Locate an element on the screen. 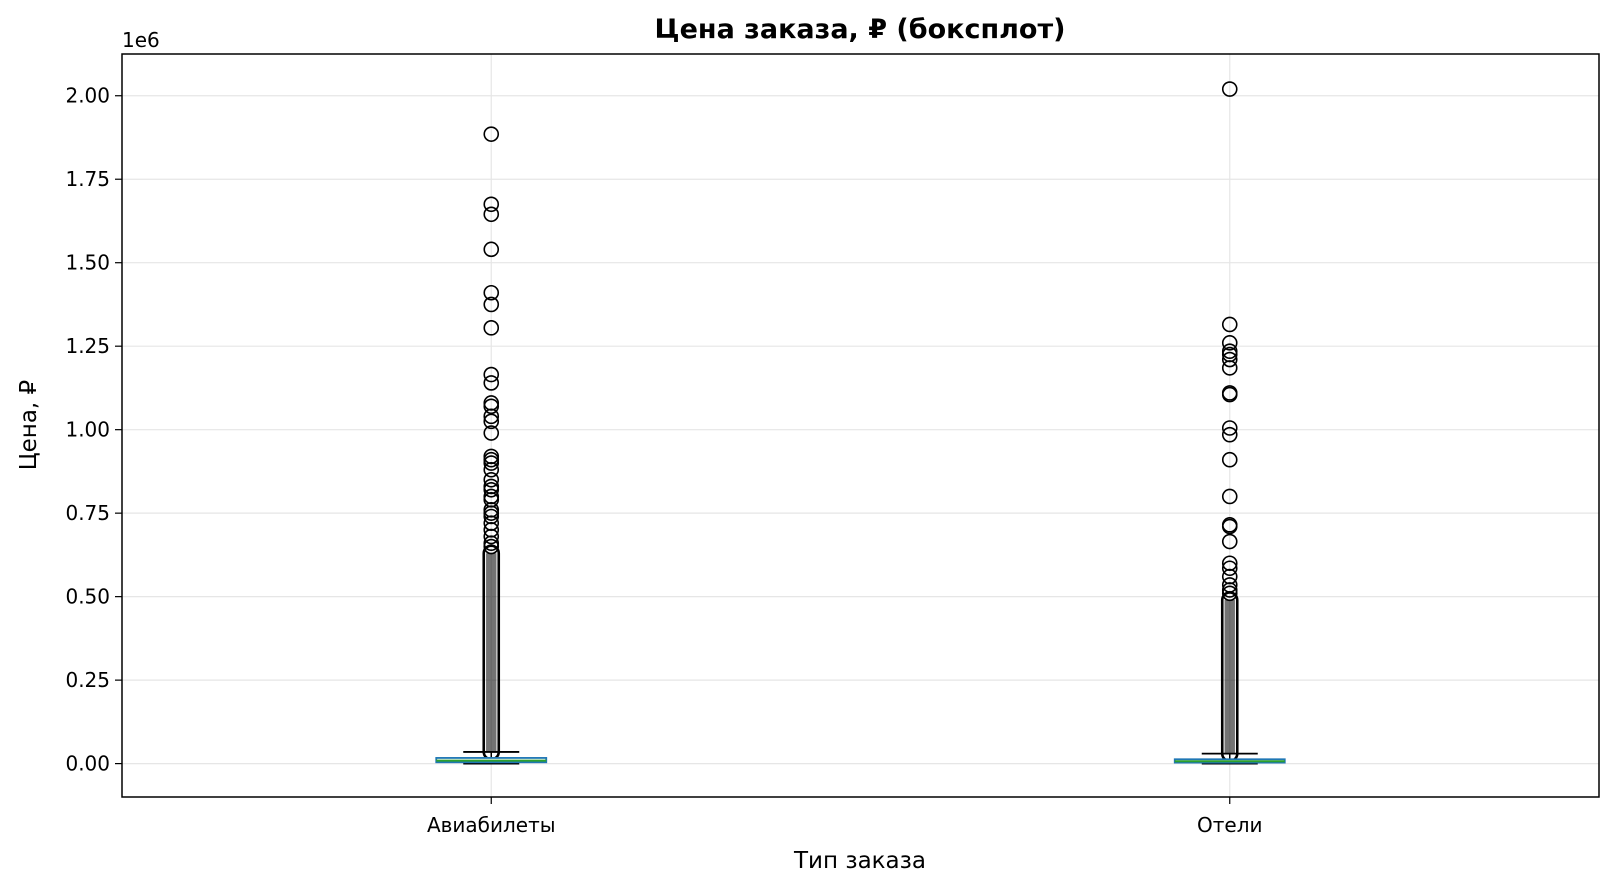 The image size is (1615, 895). y-tick-label: 0.75 is located at coordinates (87, 513).